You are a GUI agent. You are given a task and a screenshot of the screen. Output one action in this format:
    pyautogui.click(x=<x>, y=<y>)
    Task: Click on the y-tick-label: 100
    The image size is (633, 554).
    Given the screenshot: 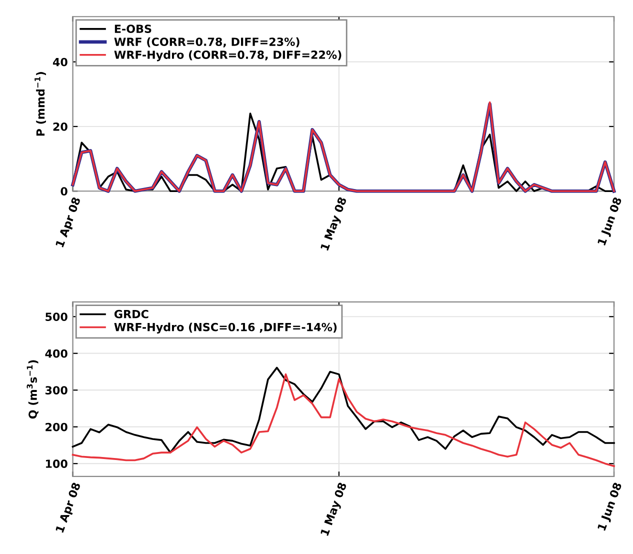 What is the action you would take?
    pyautogui.click(x=57, y=464)
    